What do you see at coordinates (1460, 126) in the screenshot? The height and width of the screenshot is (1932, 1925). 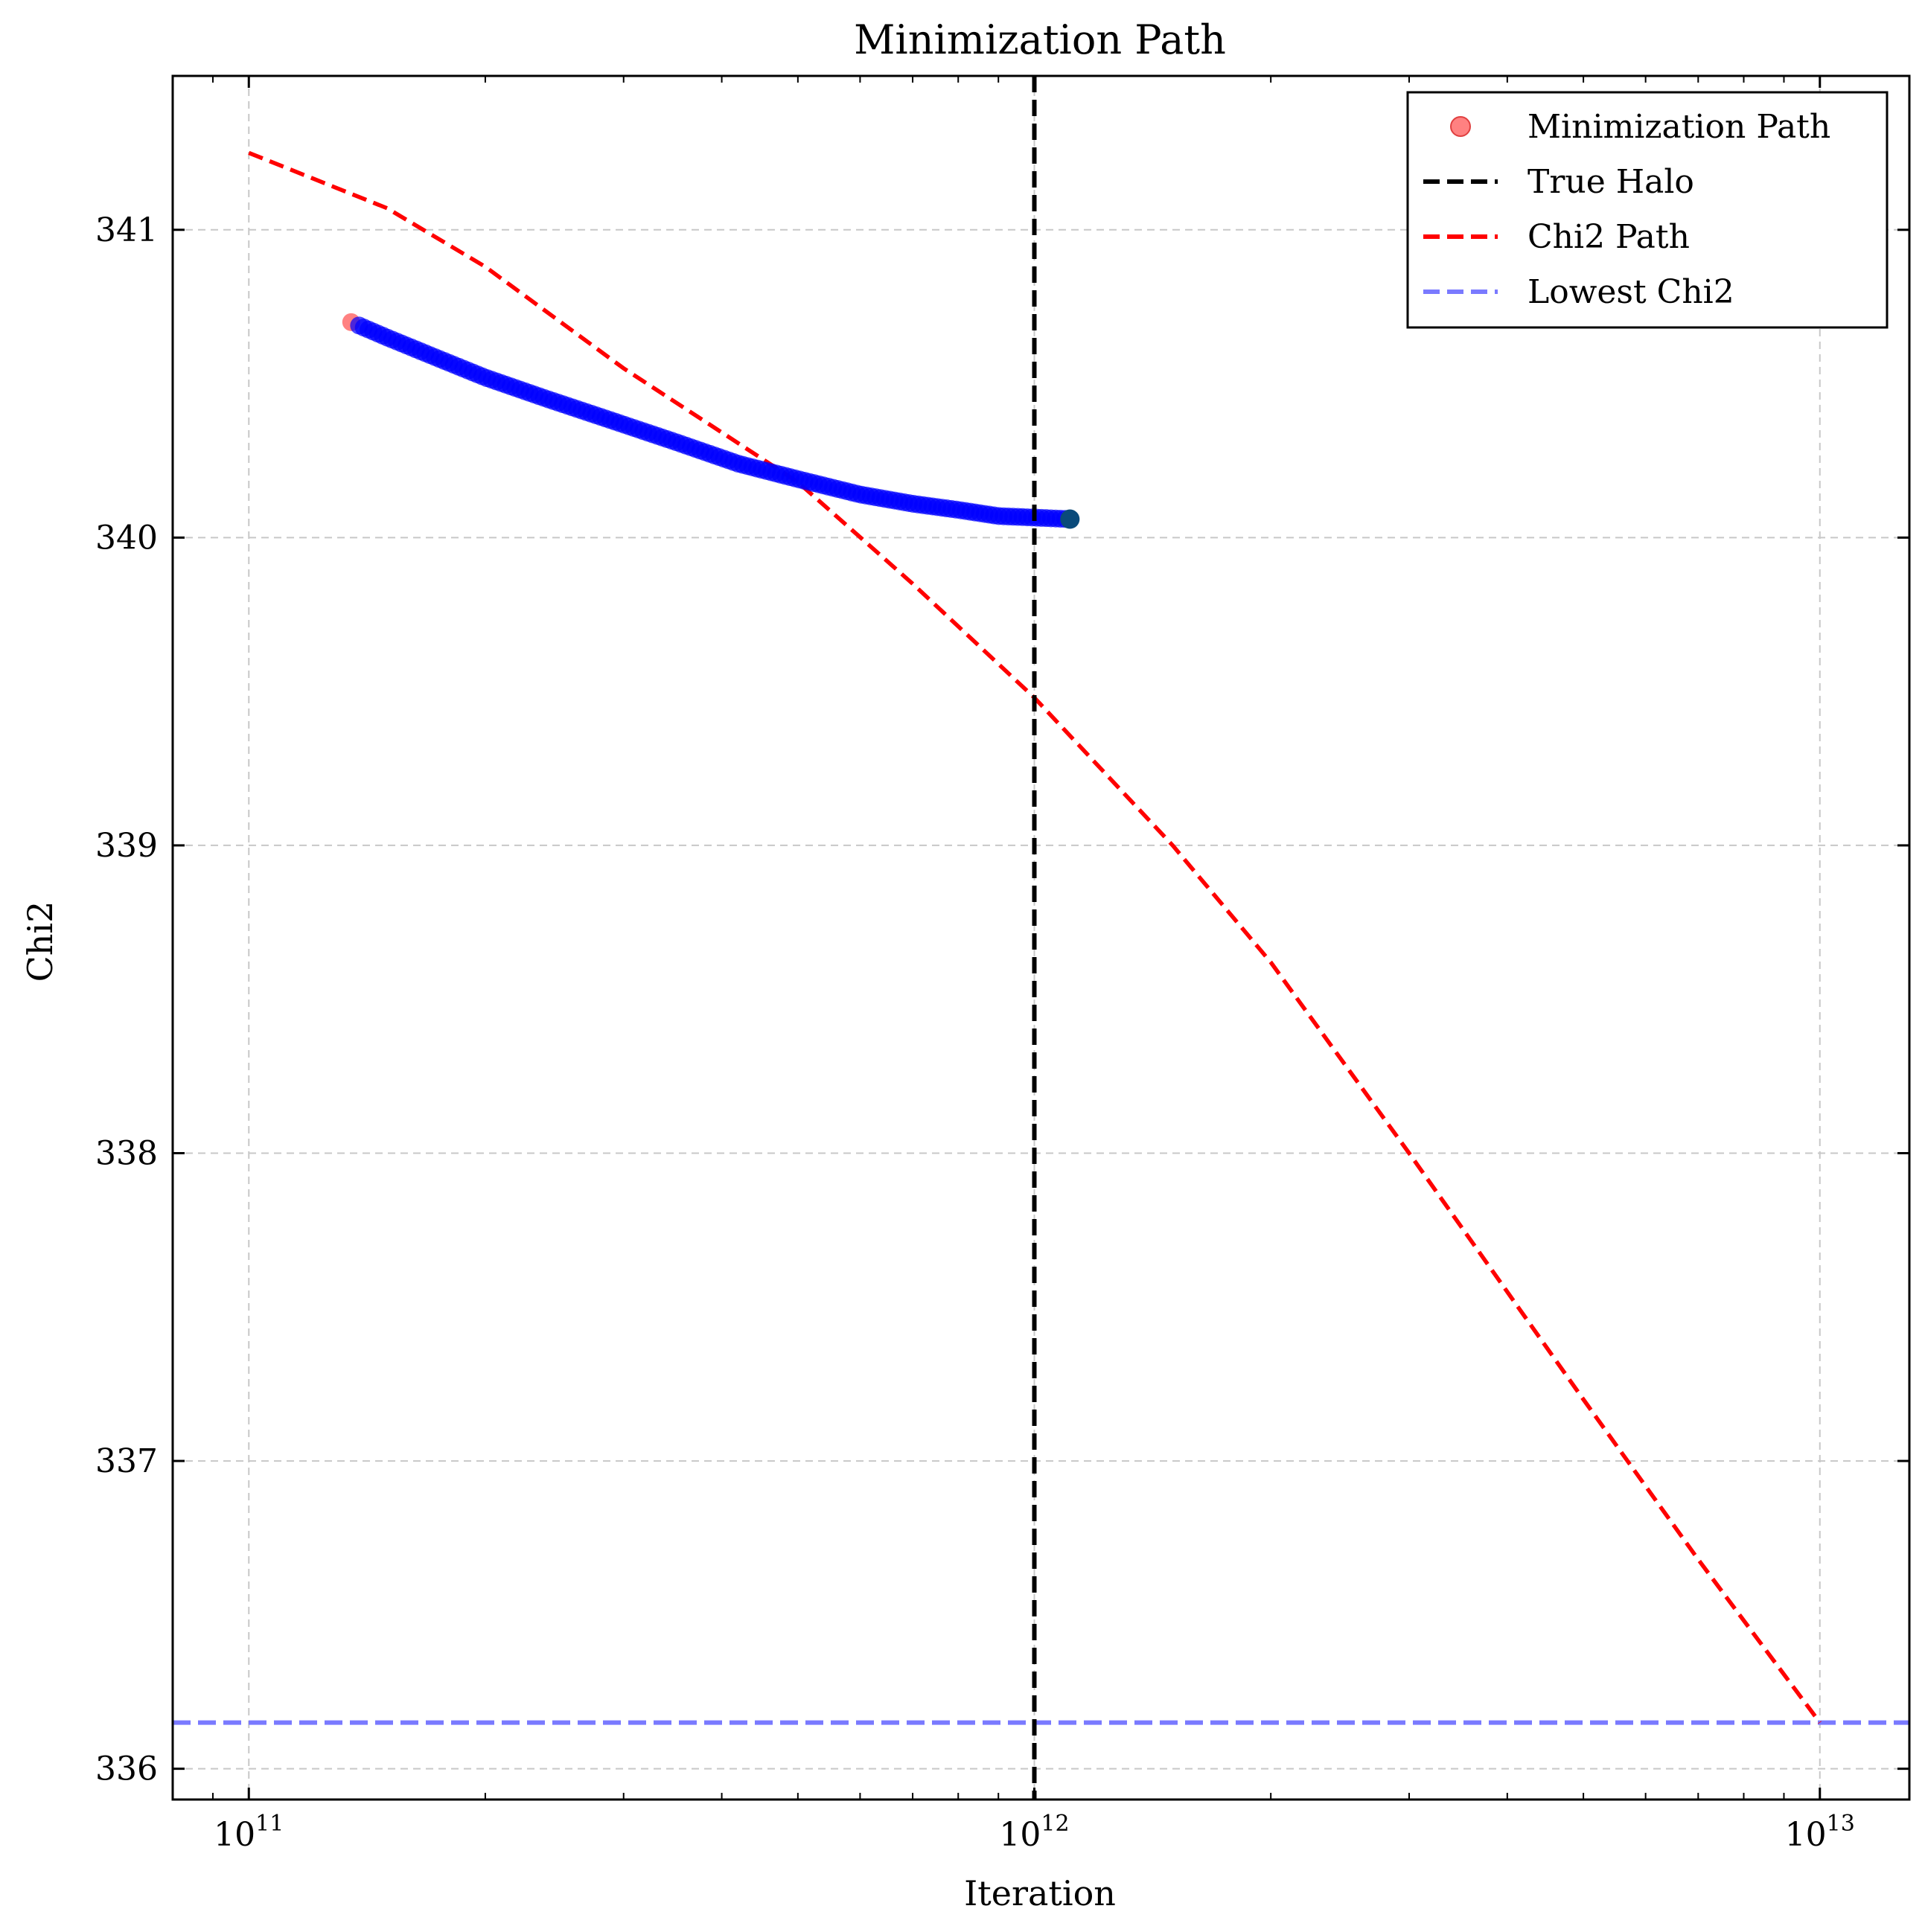 I see `legend-marker` at bounding box center [1460, 126].